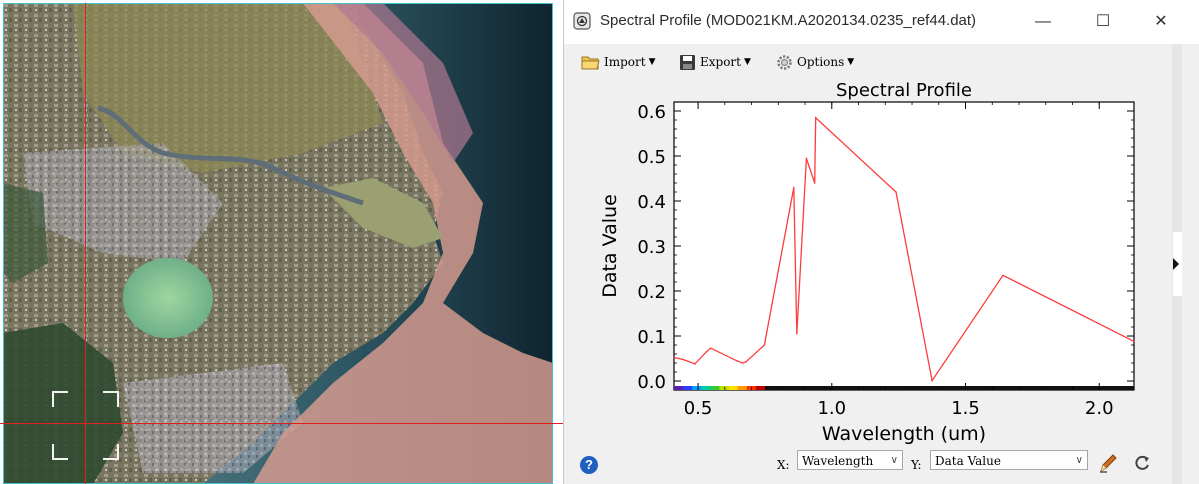 This screenshot has width=1199, height=484. I want to click on crosshair-vertical-line, so click(85, 243).